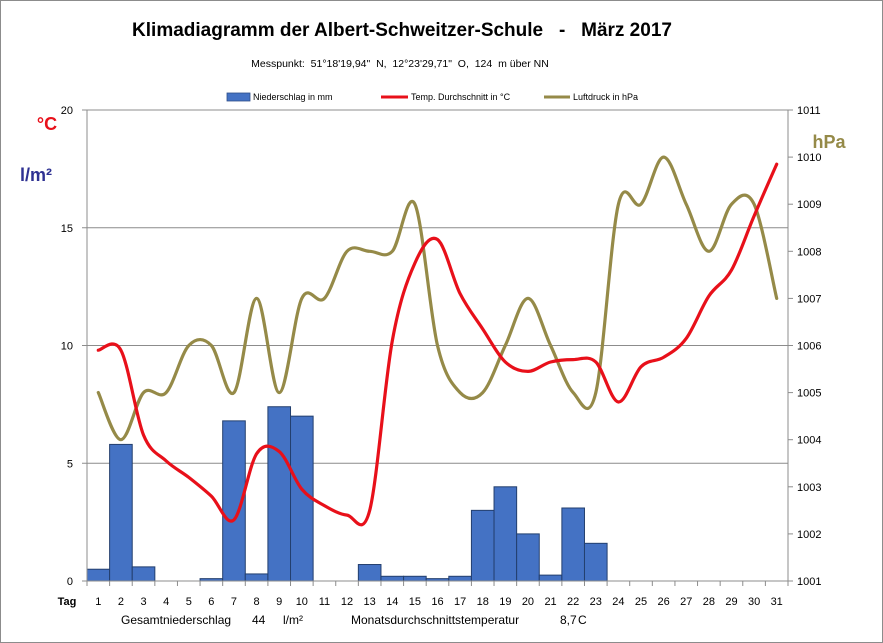 Image resolution: width=883 pixels, height=643 pixels. I want to click on y-left-tick-label: 10, so click(67, 347).